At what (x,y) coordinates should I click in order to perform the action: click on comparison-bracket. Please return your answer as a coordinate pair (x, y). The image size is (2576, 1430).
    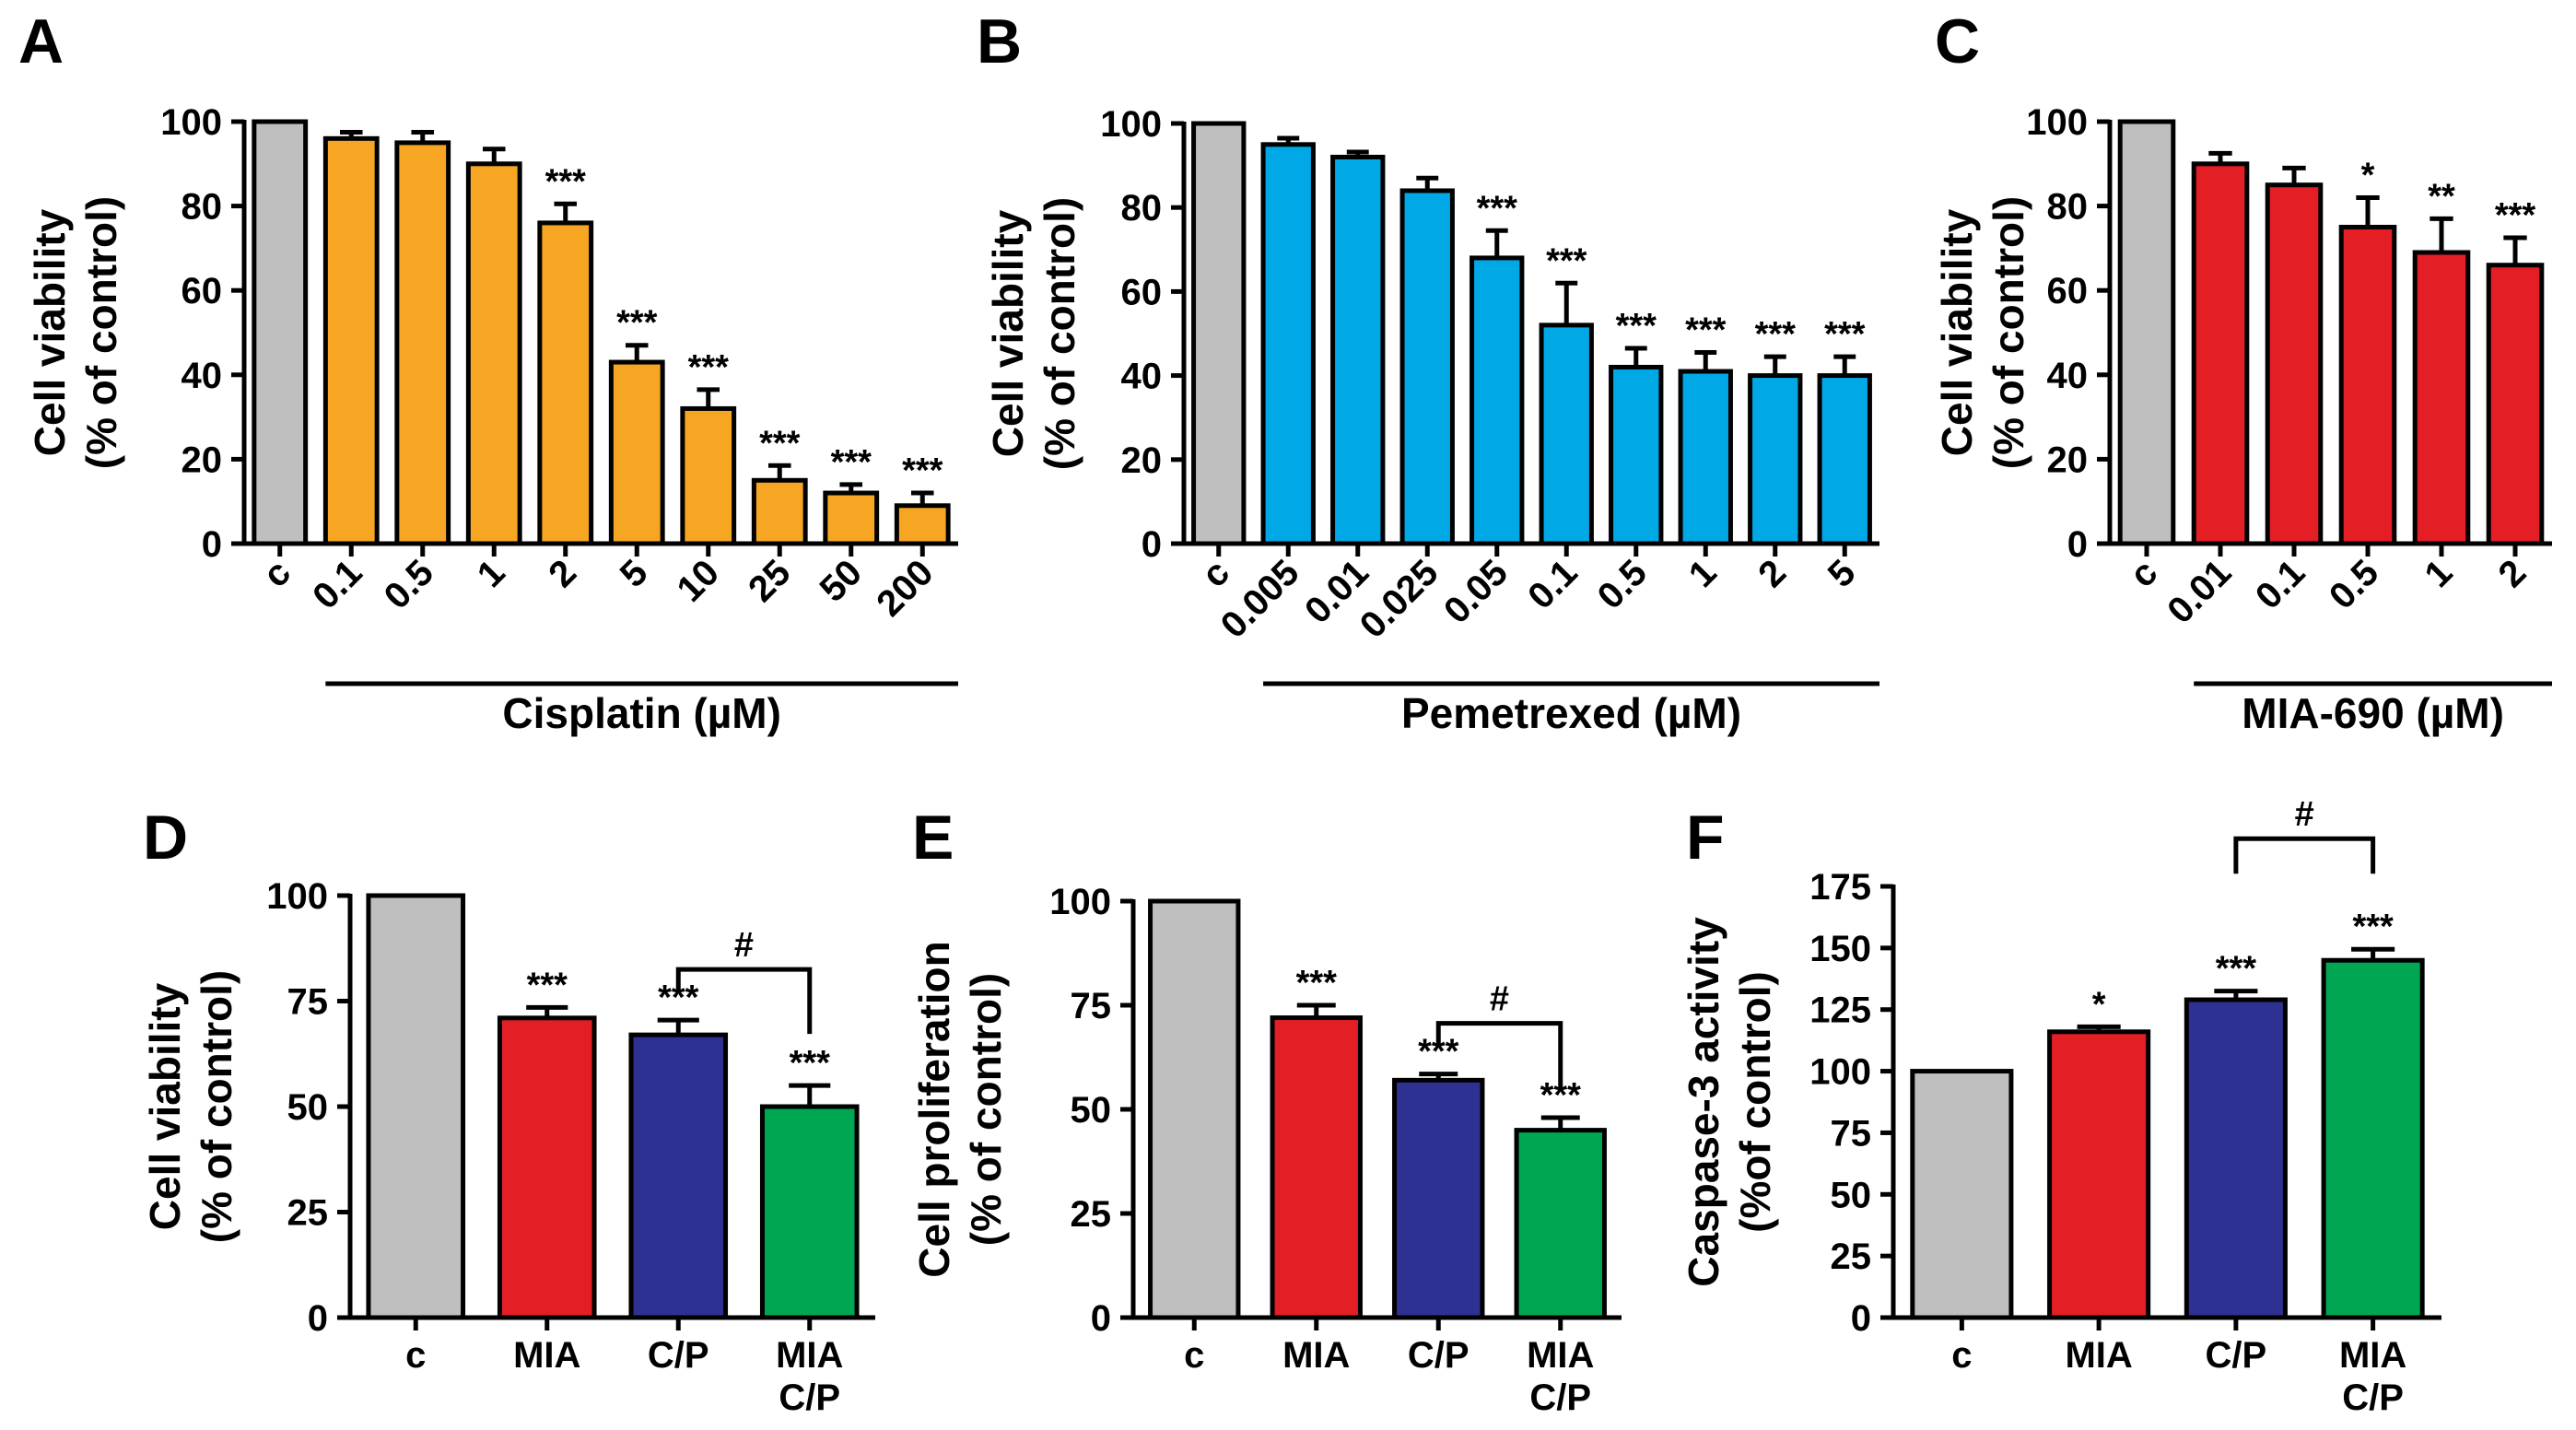
    Looking at the image, I should click on (2304, 855).